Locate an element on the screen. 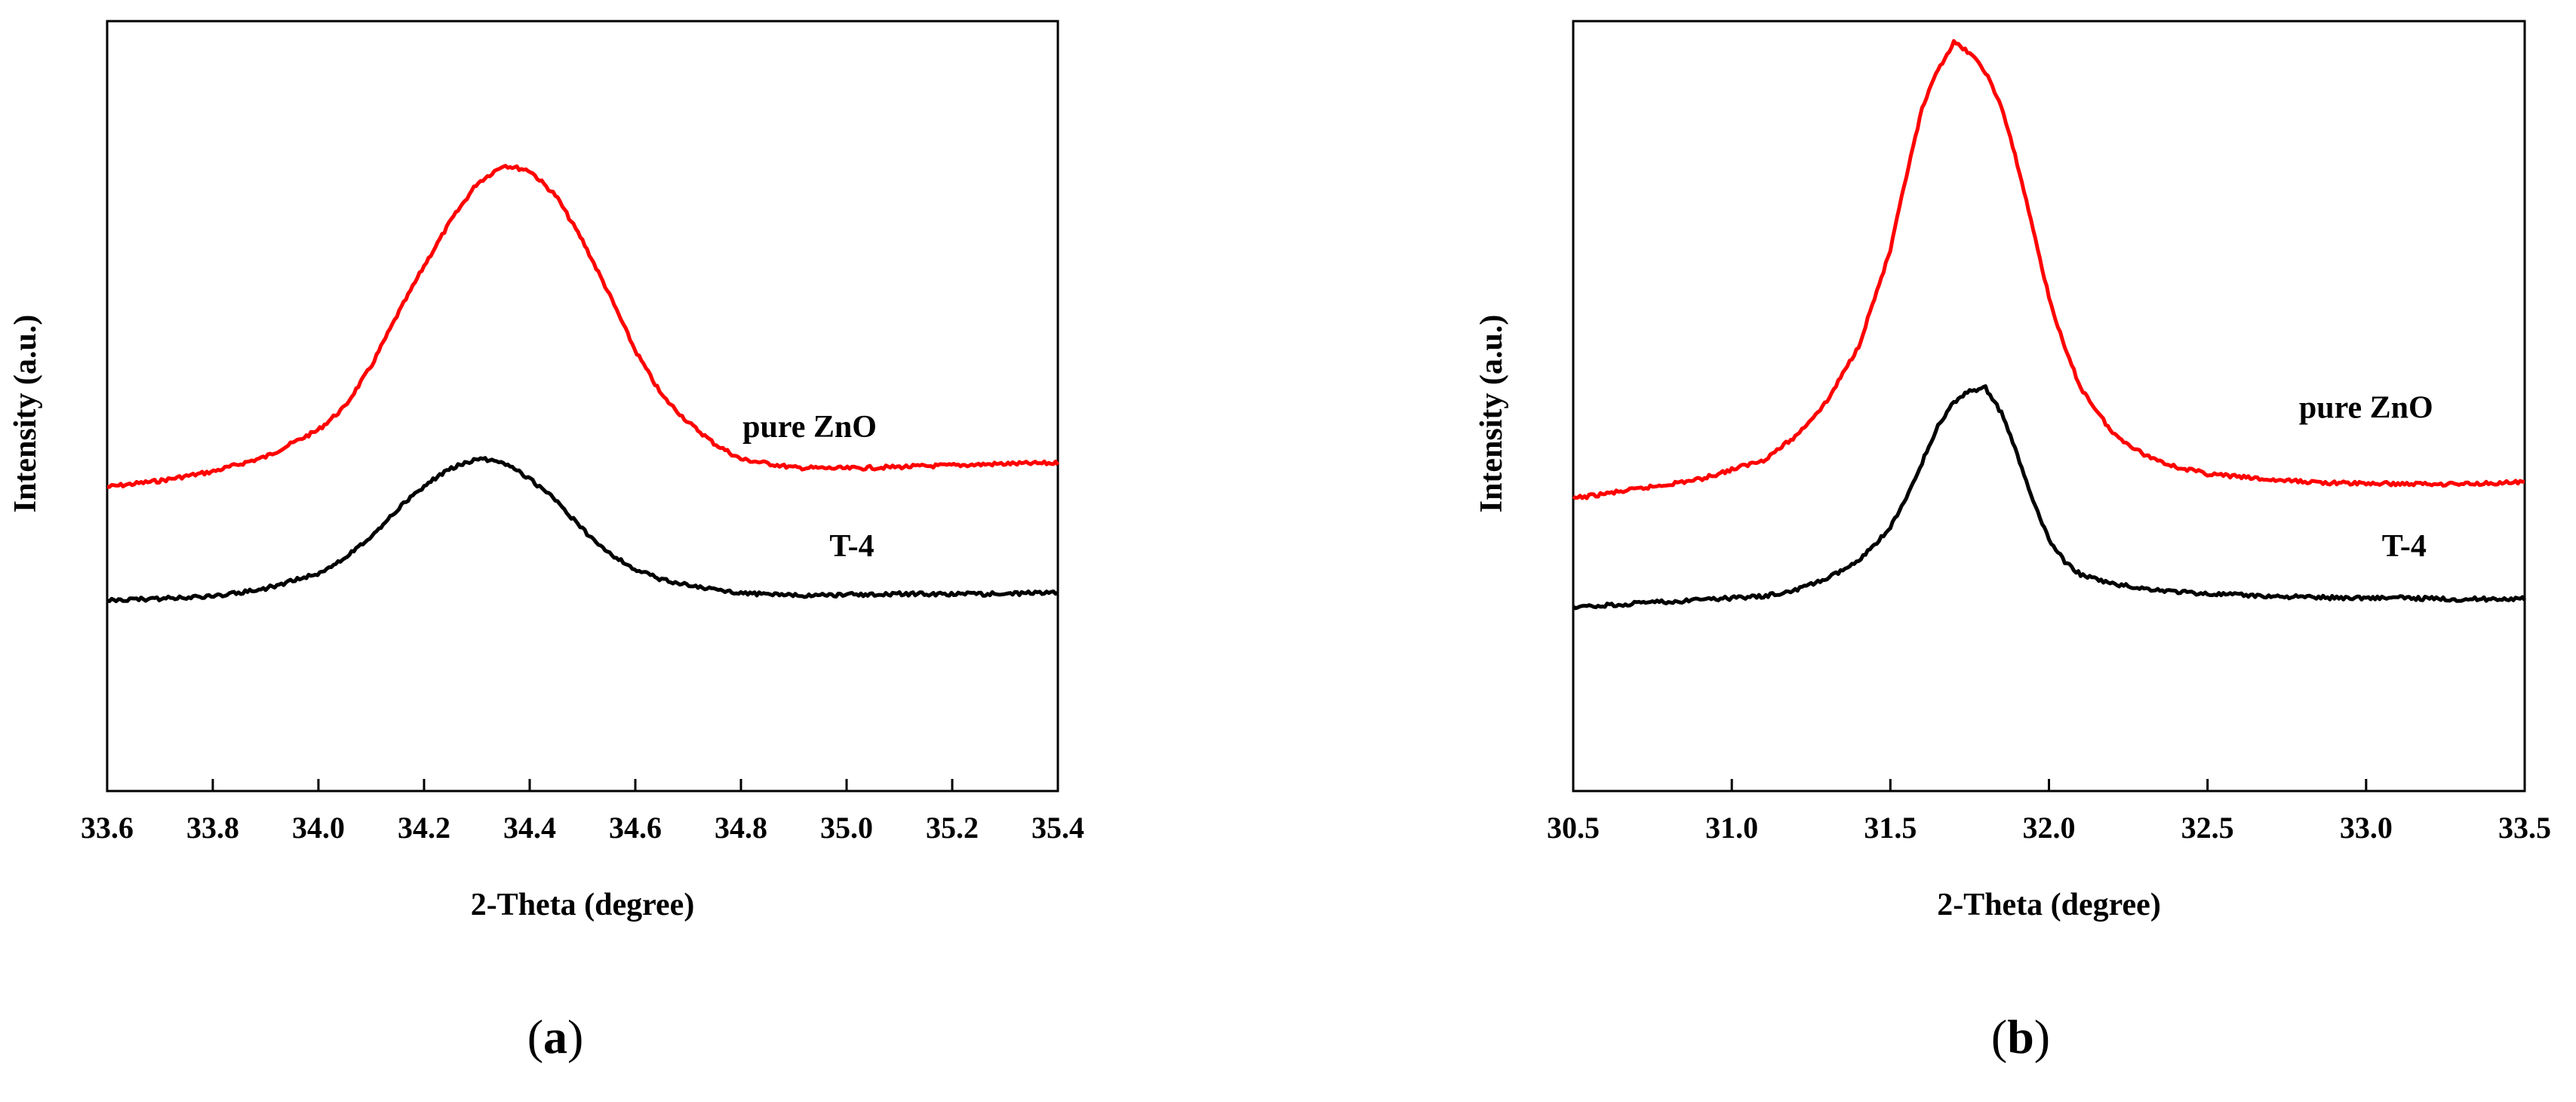 The width and height of the screenshot is (2576, 1102). panel-b-caption-letter: b is located at coordinates (2020, 1037).